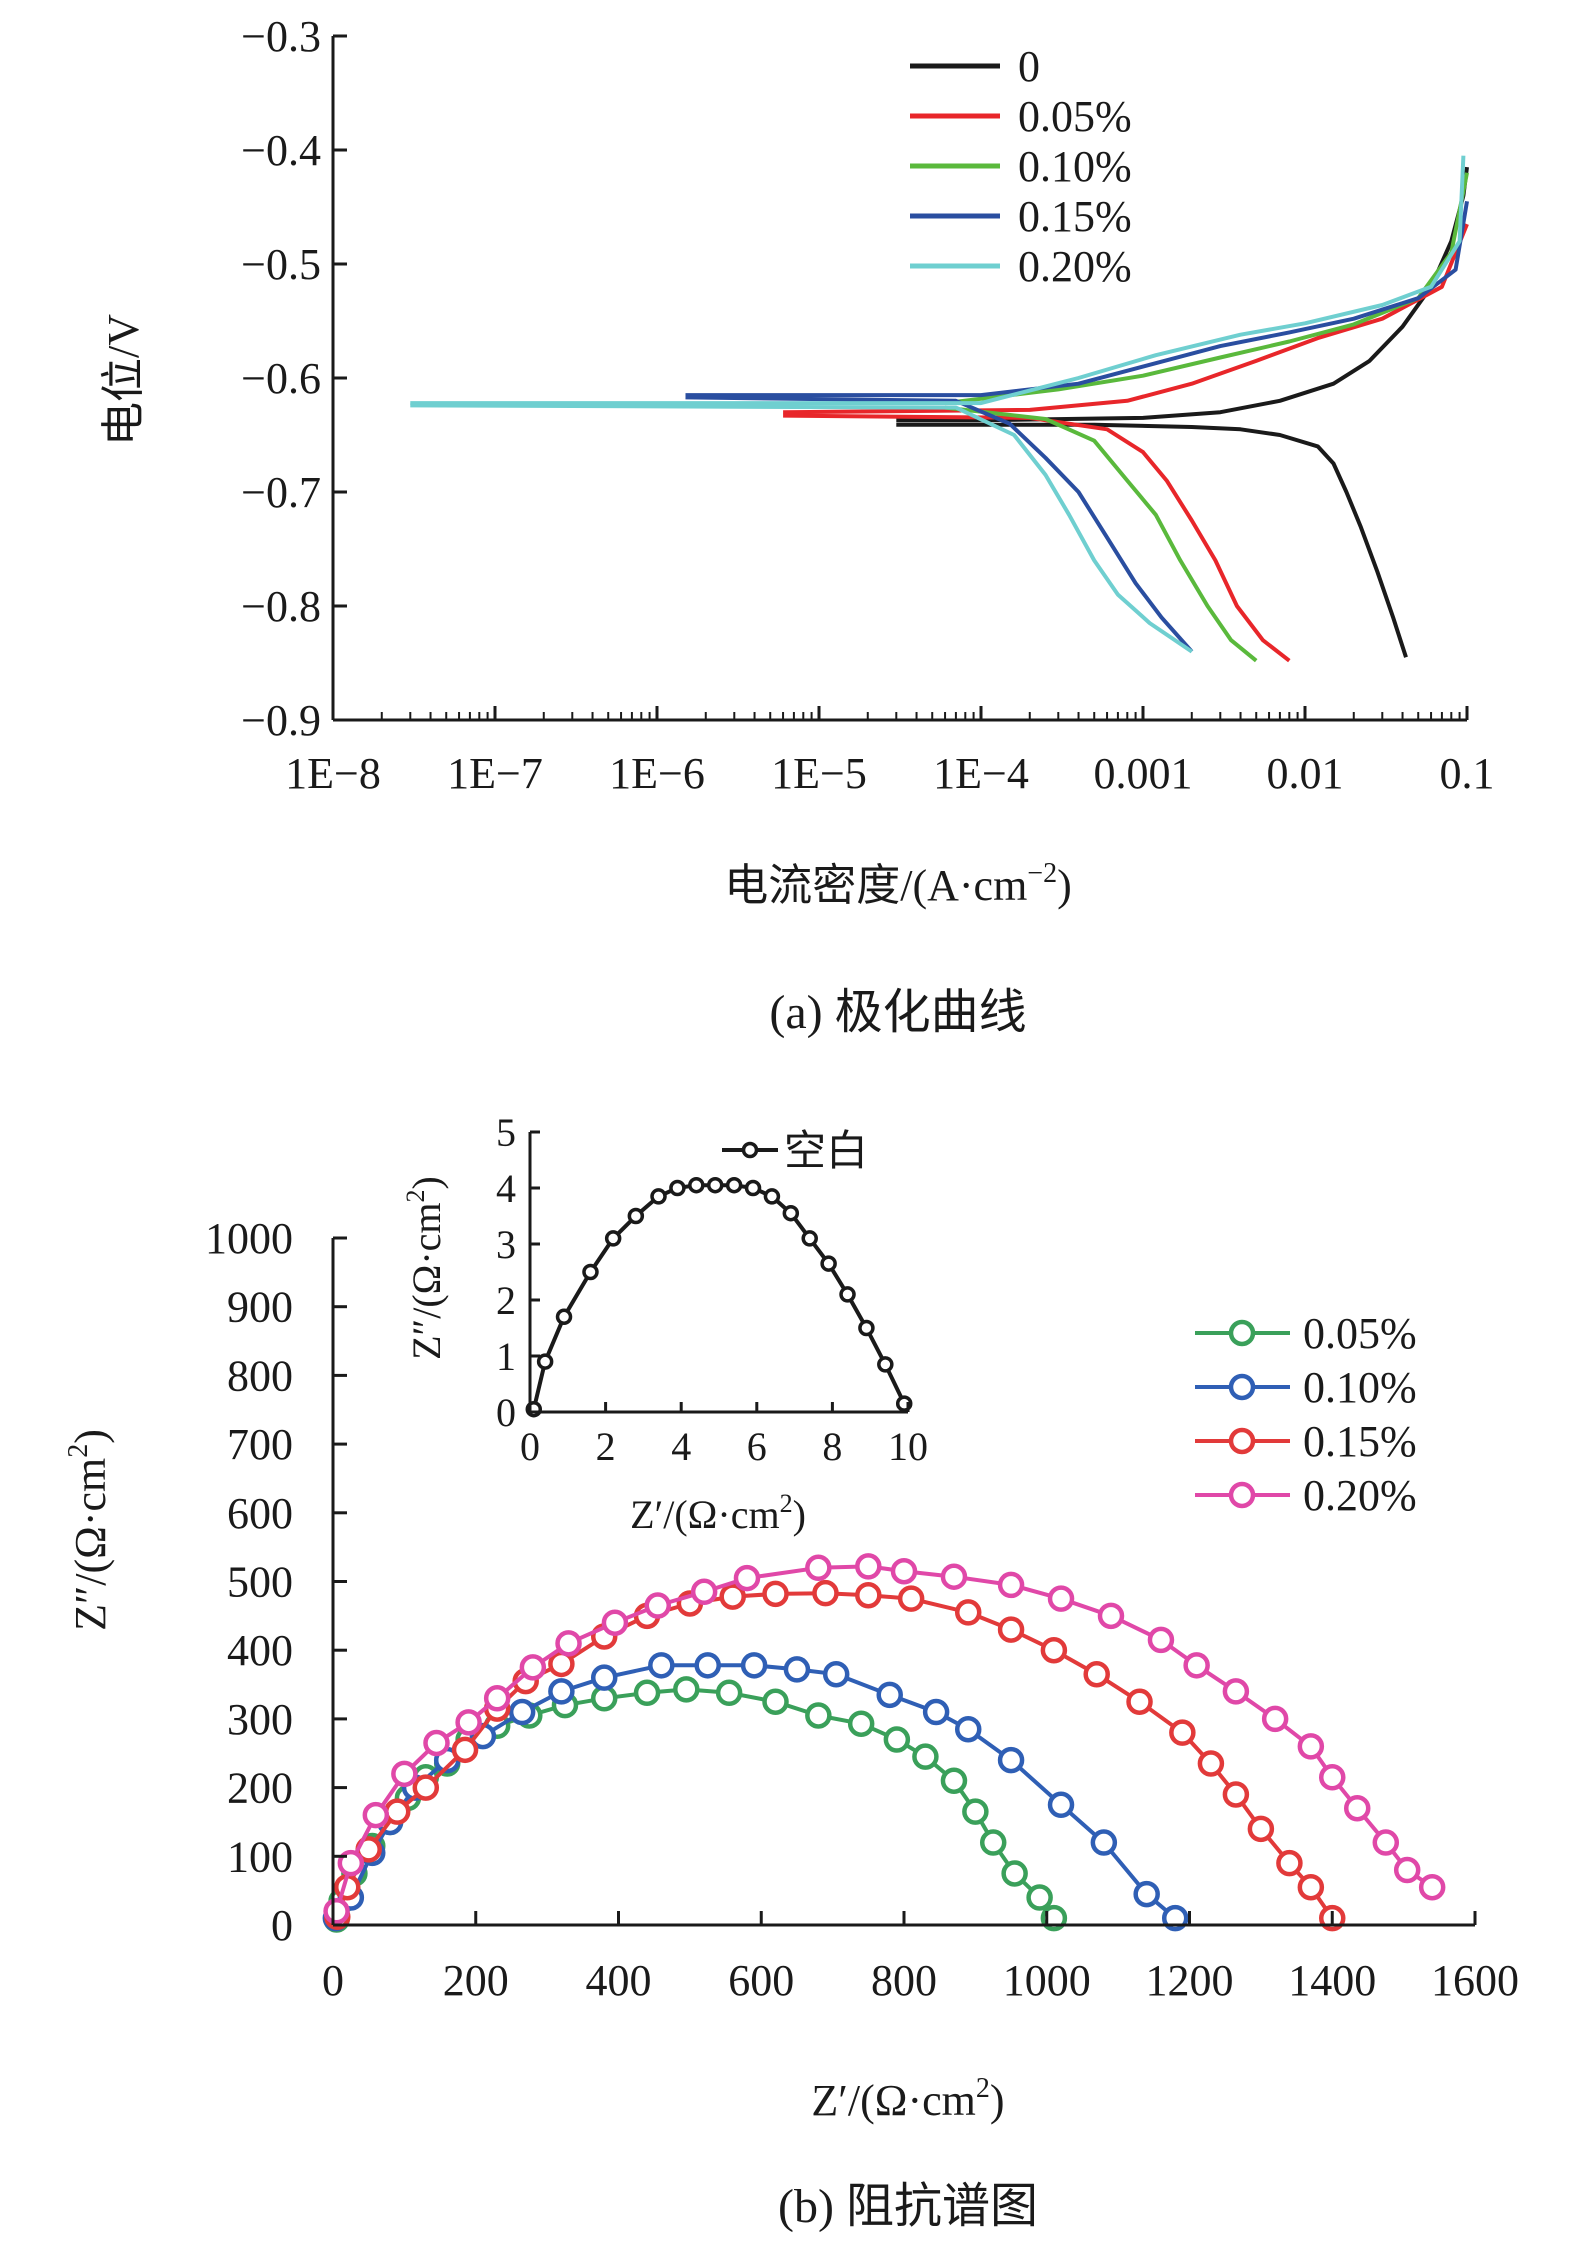 The height and width of the screenshot is (2248, 1575). I want to click on inset-x-tick-label: 6, so click(757, 1446).